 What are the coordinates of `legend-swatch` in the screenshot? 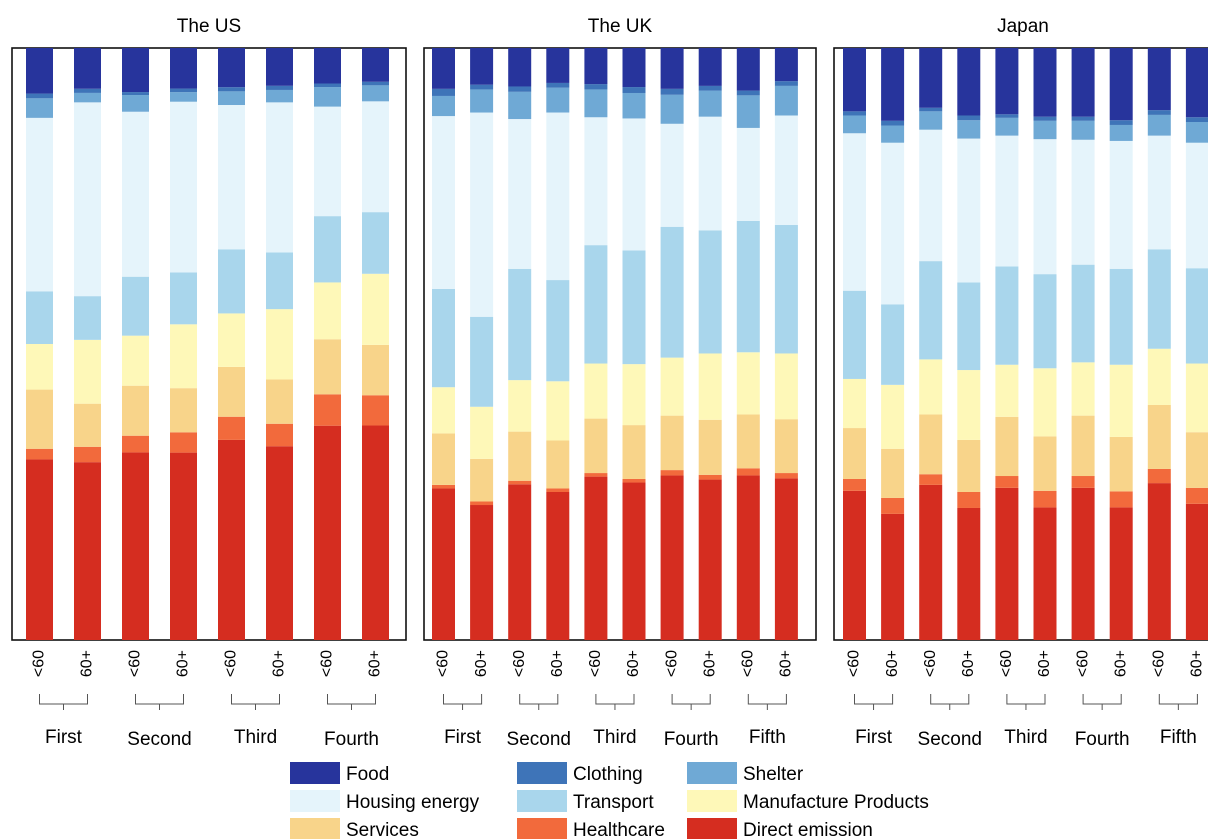 It's located at (542, 801).